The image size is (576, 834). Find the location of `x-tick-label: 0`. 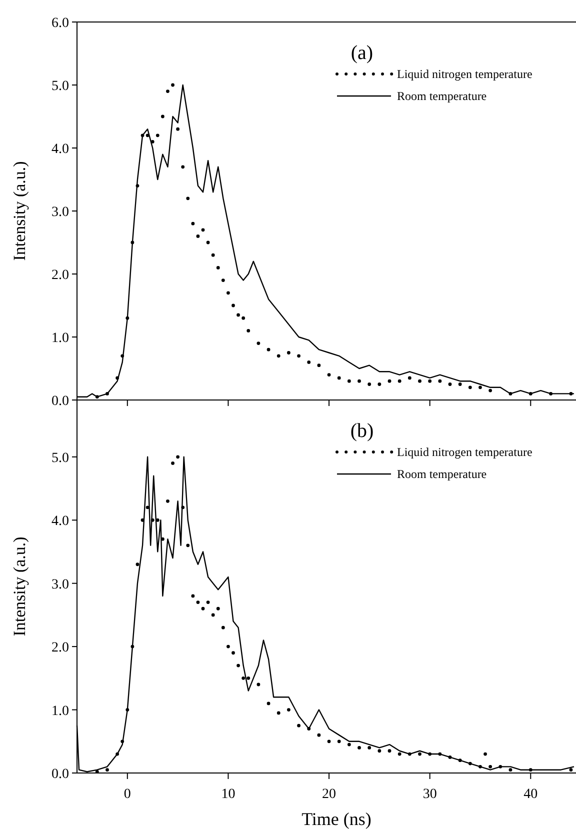

x-tick-label: 0 is located at coordinates (127, 794).